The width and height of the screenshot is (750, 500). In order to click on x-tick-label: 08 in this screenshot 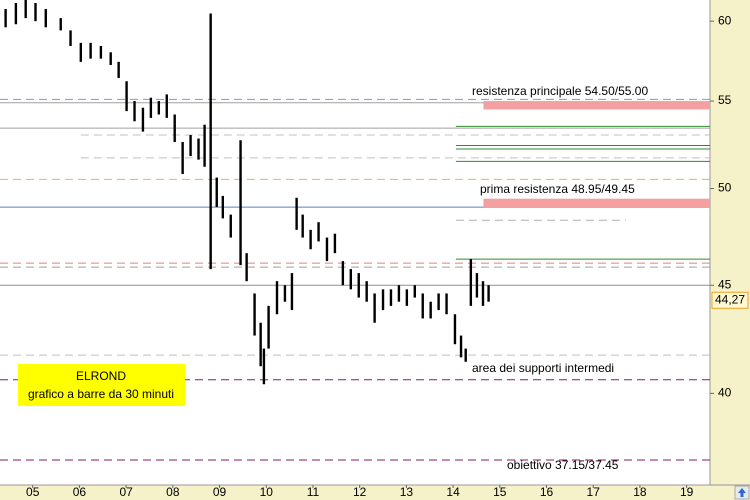, I will do `click(173, 492)`.